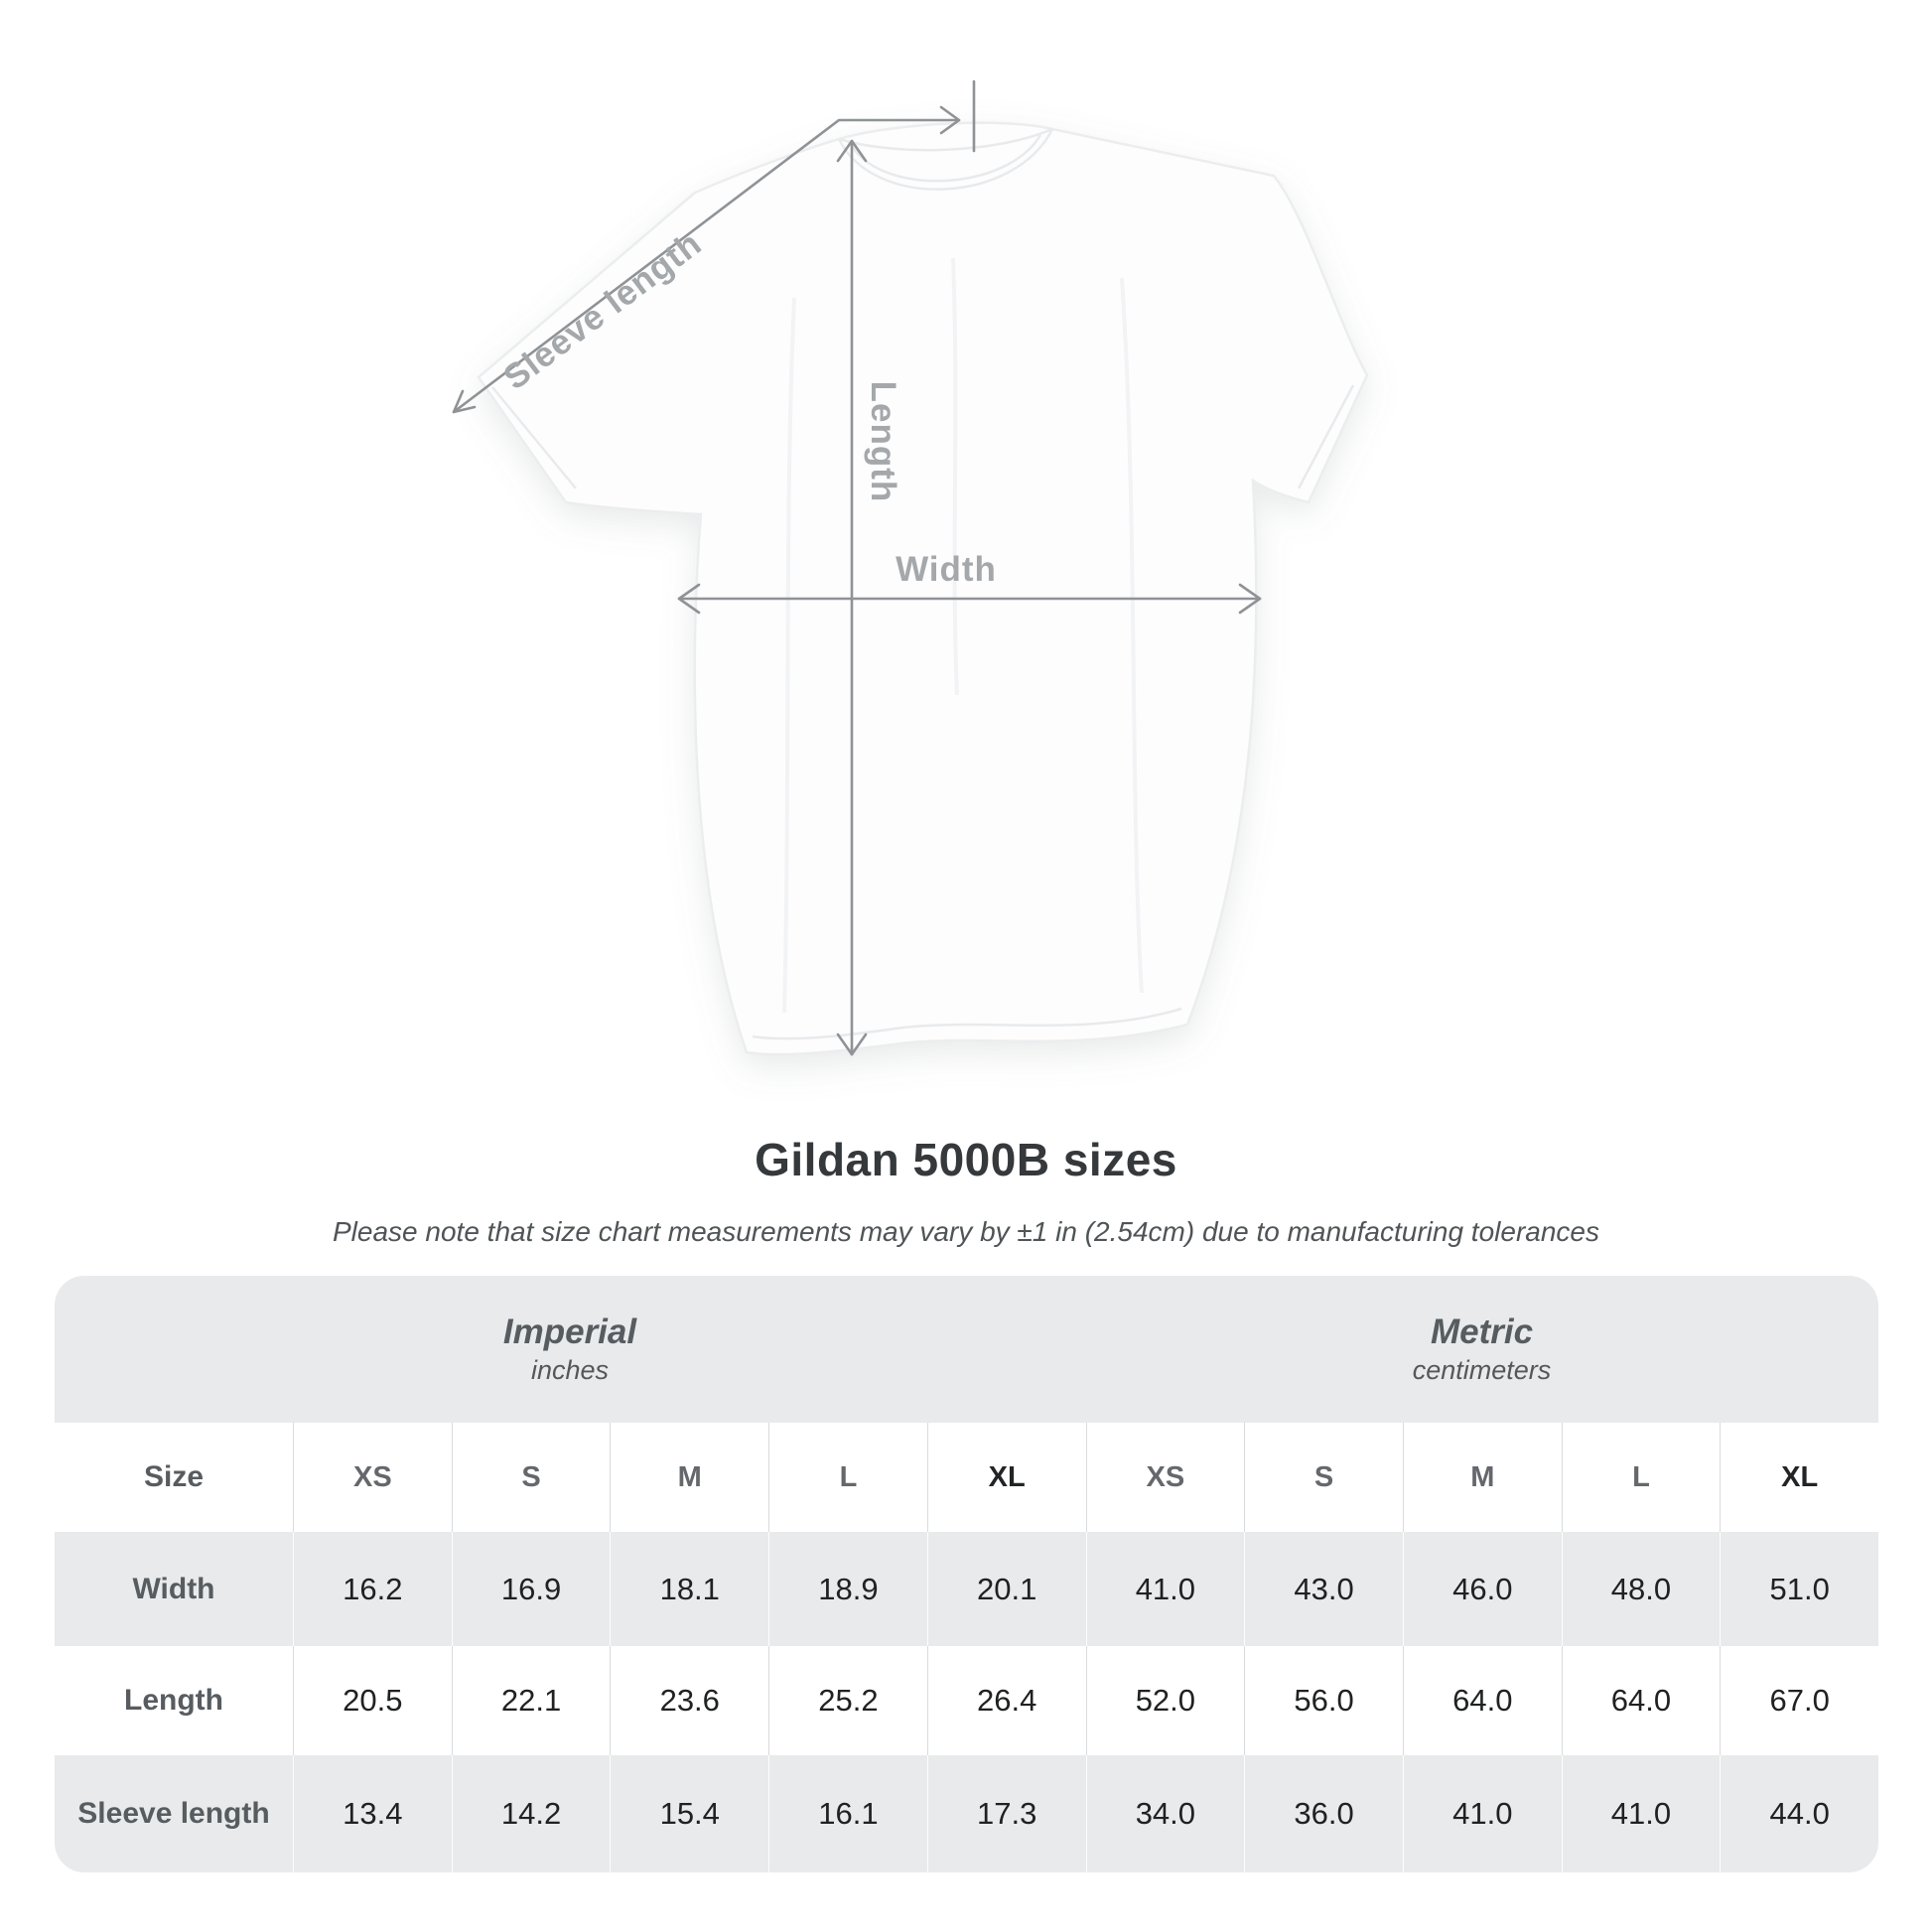  Describe the element at coordinates (689, 1814) in the screenshot. I see `sleeve-imperial-m: 15.4` at that location.